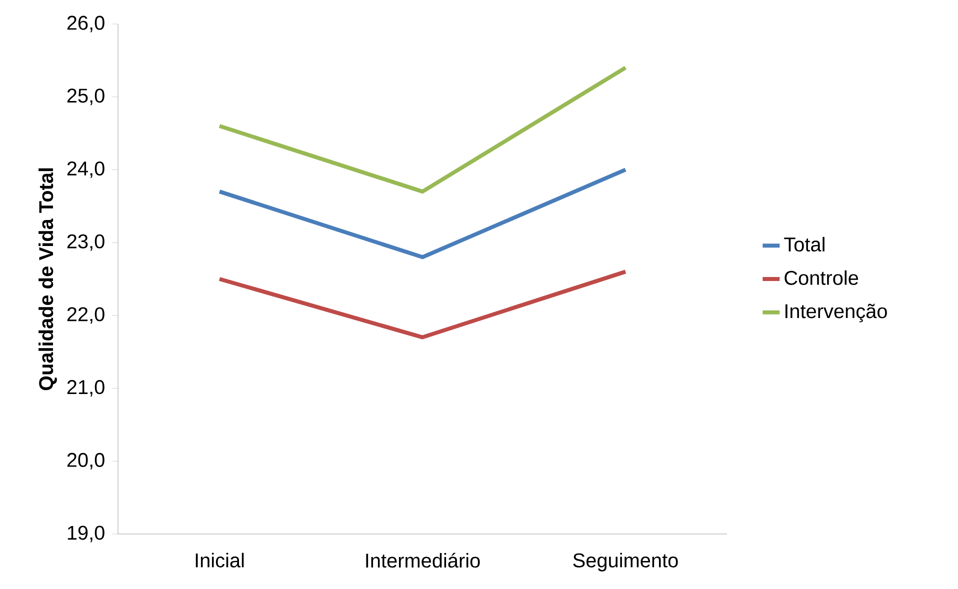 This screenshot has width=958, height=589. Describe the element at coordinates (804, 244) in the screenshot. I see `legend-label: Total` at that location.